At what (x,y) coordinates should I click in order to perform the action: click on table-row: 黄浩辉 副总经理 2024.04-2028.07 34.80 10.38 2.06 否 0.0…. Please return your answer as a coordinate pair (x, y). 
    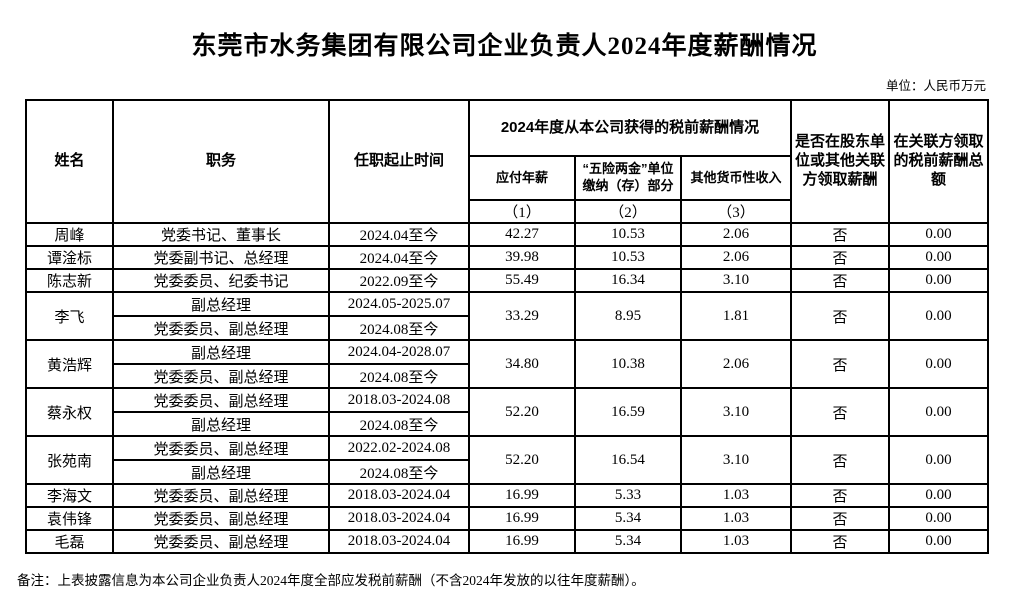
    Looking at the image, I should click on (507, 364).